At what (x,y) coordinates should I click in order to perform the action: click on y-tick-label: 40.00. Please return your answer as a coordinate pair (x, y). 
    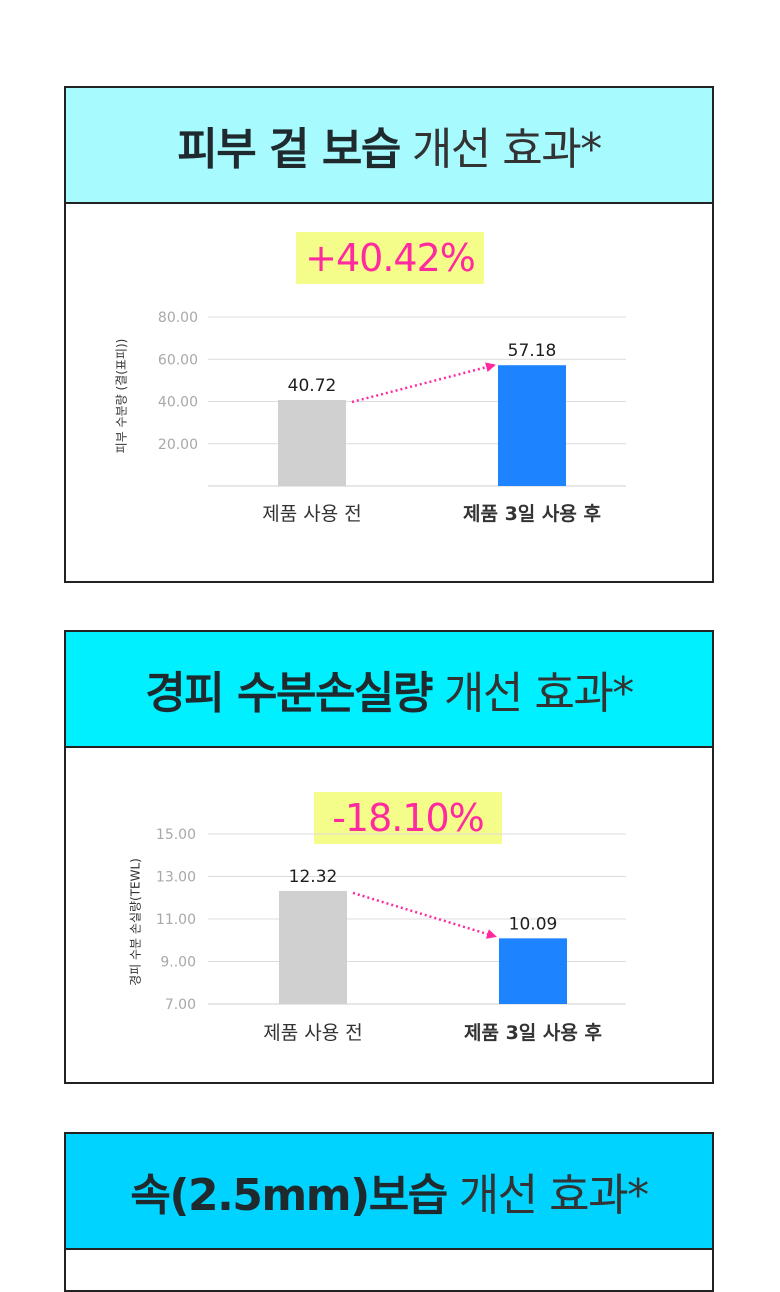
    Looking at the image, I should click on (178, 403).